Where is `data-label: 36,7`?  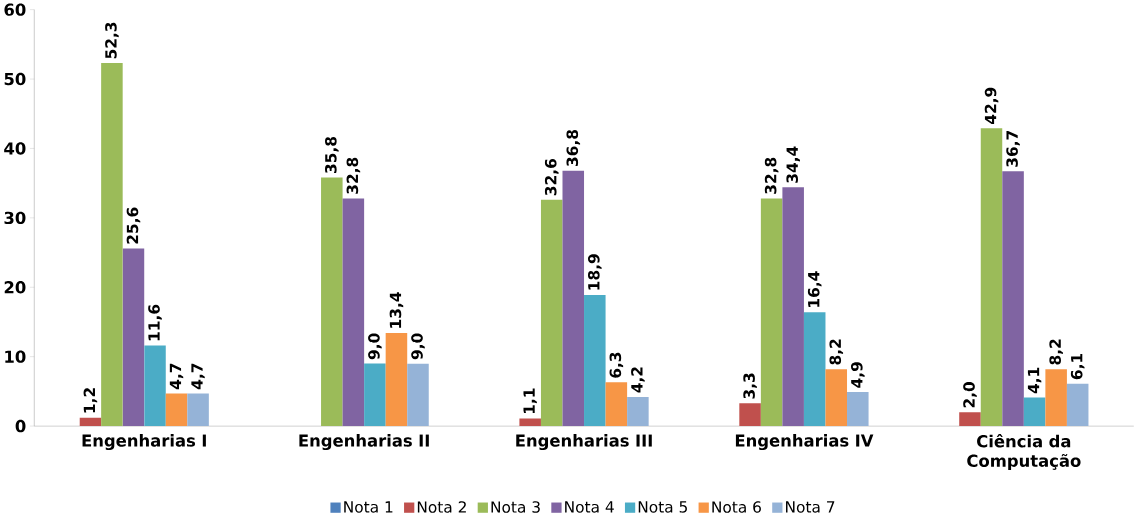 data-label: 36,7 is located at coordinates (1013, 148).